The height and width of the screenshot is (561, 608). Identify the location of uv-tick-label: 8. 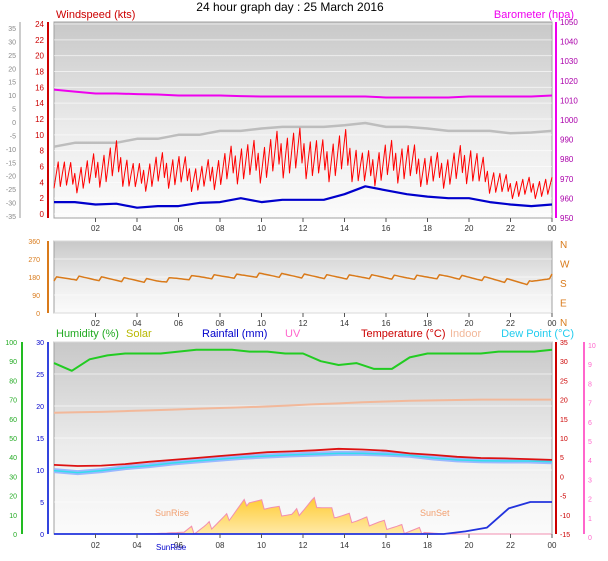
(590, 384).